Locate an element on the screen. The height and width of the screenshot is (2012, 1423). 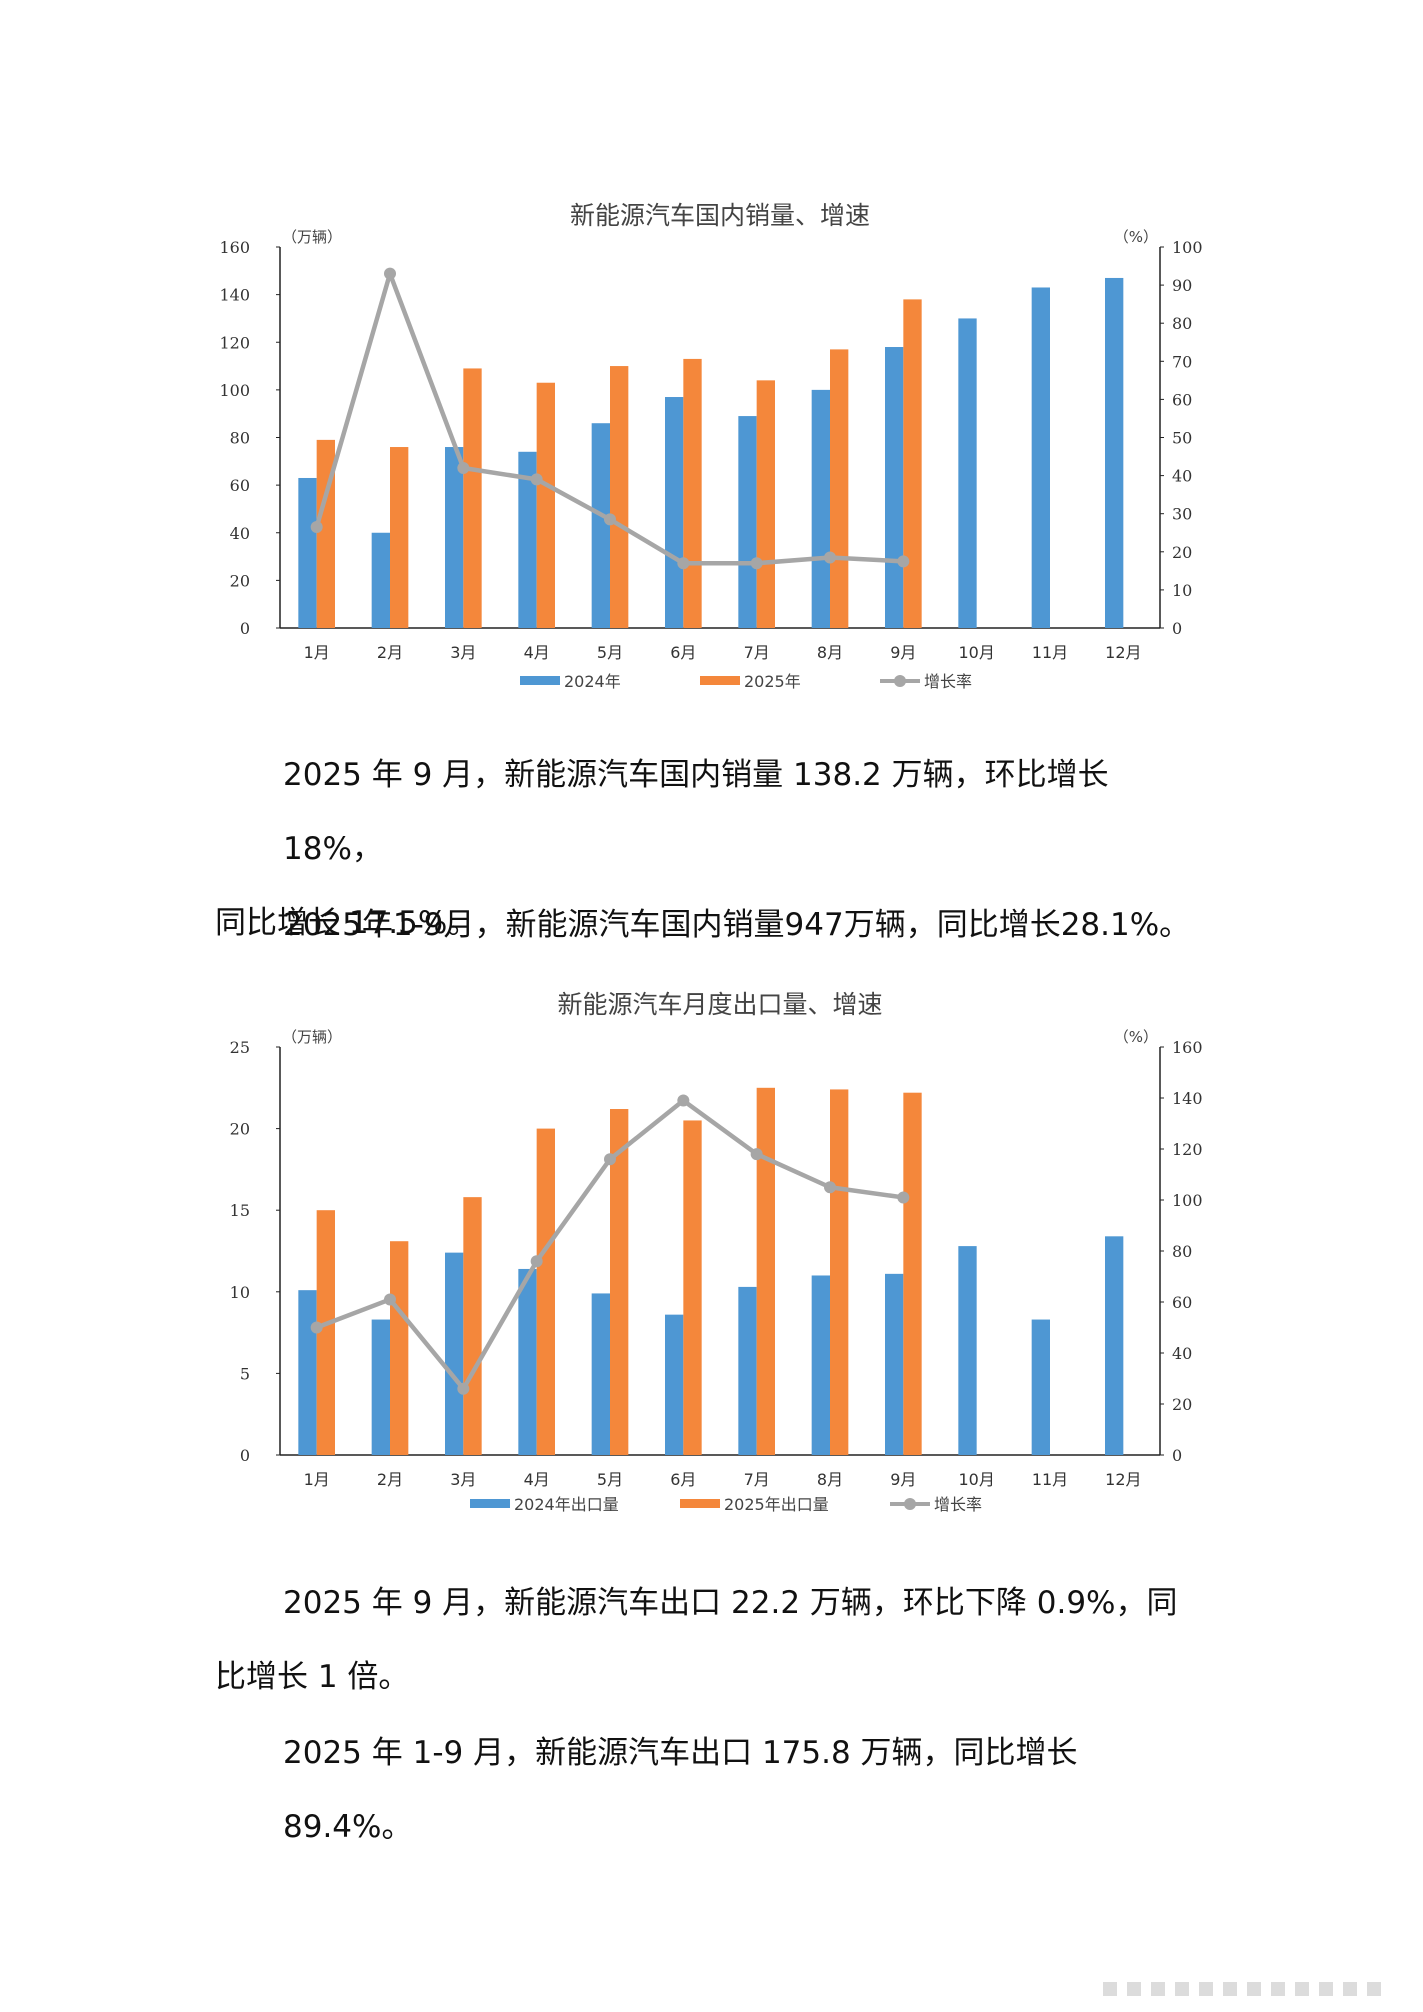
left-unit-label: （万辆） is located at coordinates (312, 1037).